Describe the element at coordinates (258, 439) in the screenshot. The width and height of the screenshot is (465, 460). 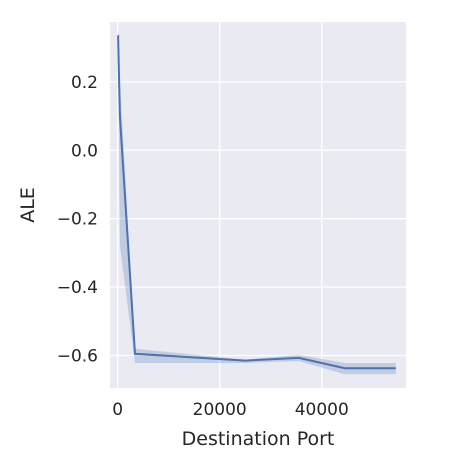
I see `x-axis-title: Destination Port` at that location.